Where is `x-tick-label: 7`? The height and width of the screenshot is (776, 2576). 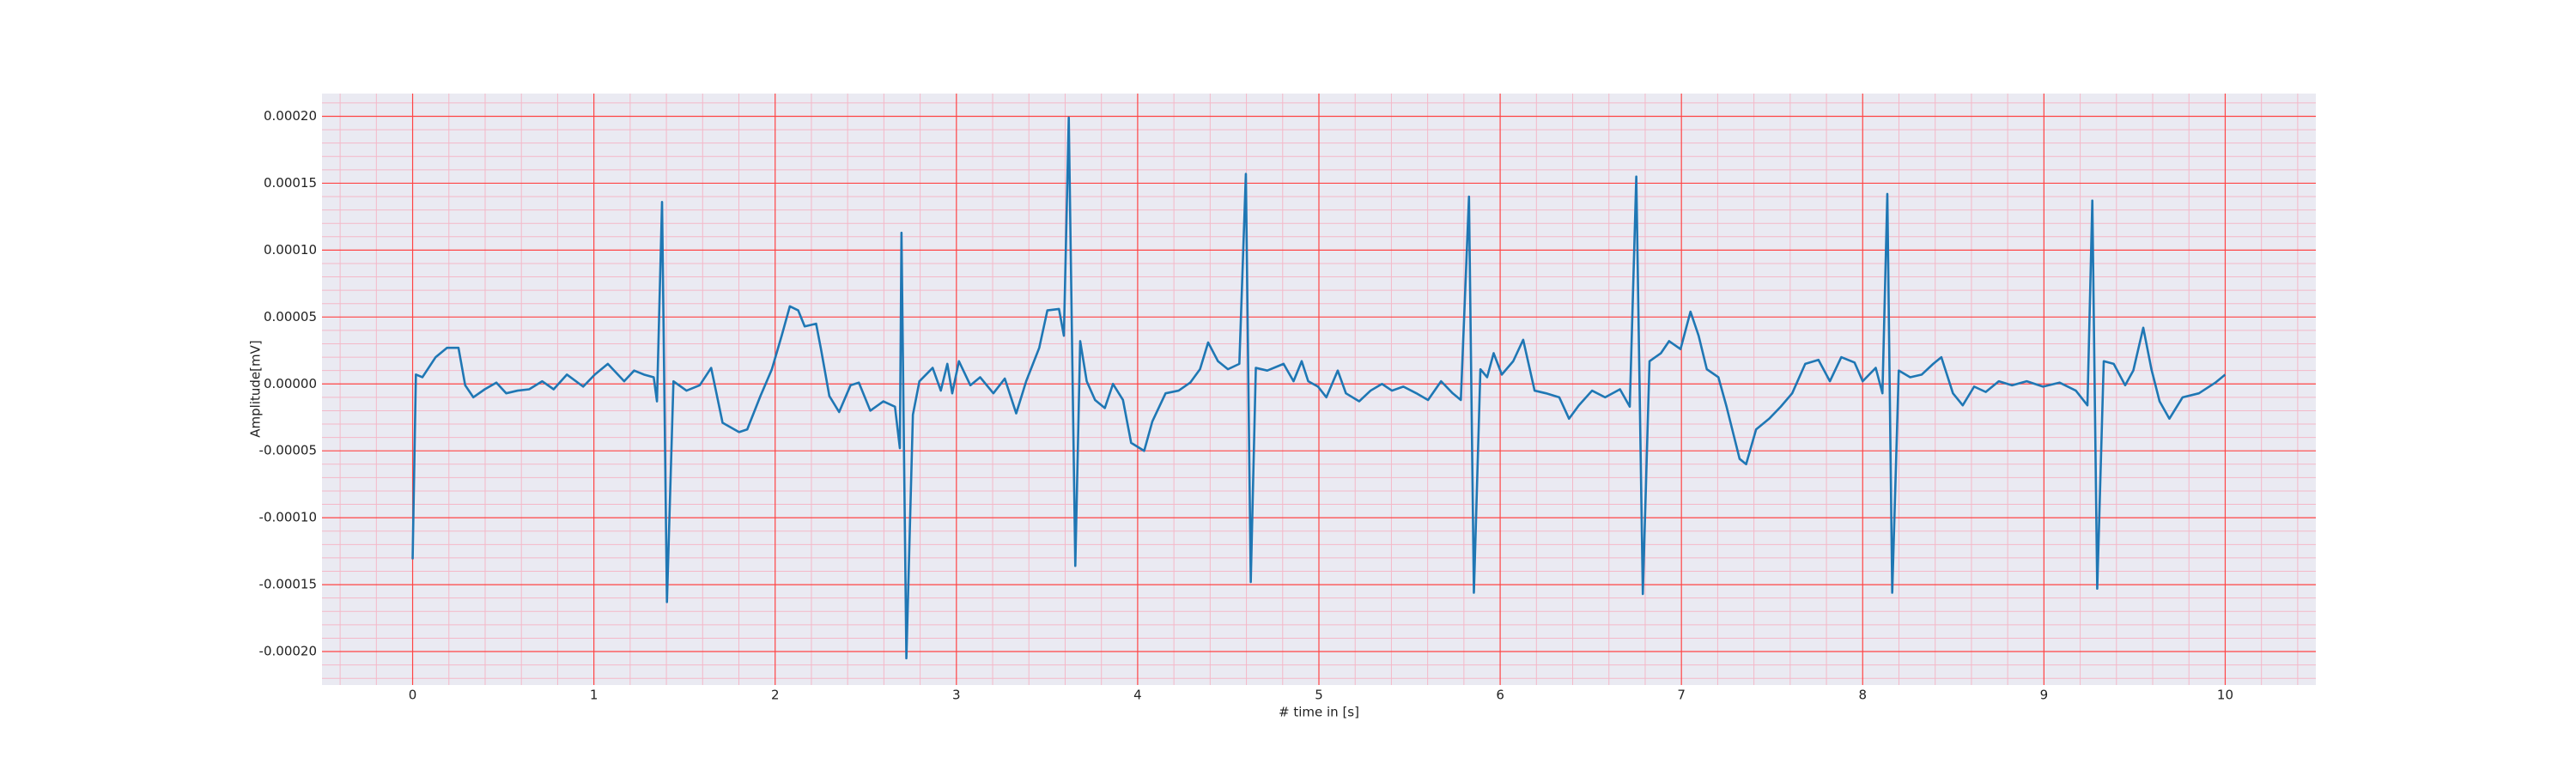 x-tick-label: 7 is located at coordinates (1682, 695).